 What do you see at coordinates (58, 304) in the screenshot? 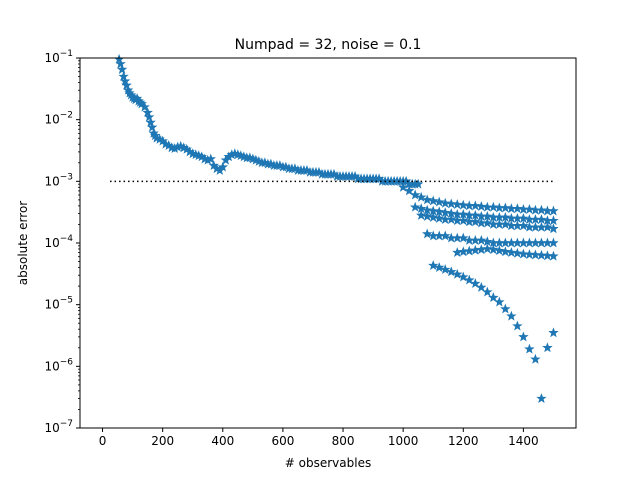
I see `y-tick-label: 10⁻⁵` at bounding box center [58, 304].